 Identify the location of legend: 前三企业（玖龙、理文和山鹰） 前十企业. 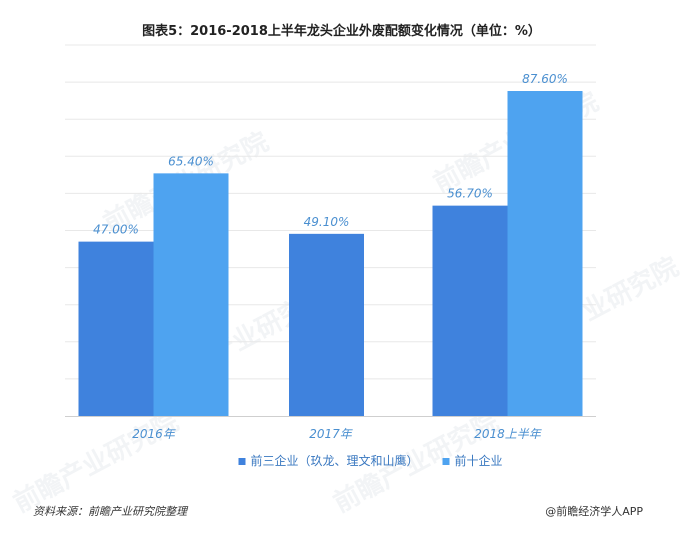
(370, 460).